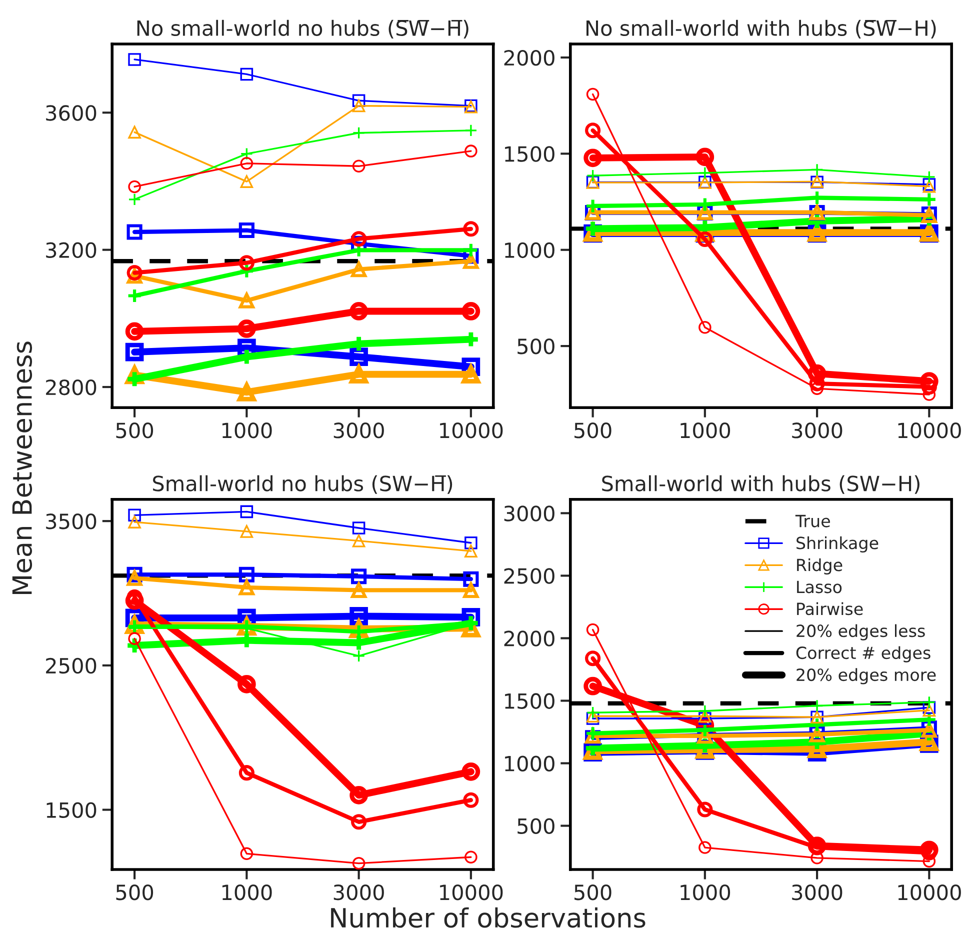  I want to click on y-tick-label: 2800, so click(71, 387).